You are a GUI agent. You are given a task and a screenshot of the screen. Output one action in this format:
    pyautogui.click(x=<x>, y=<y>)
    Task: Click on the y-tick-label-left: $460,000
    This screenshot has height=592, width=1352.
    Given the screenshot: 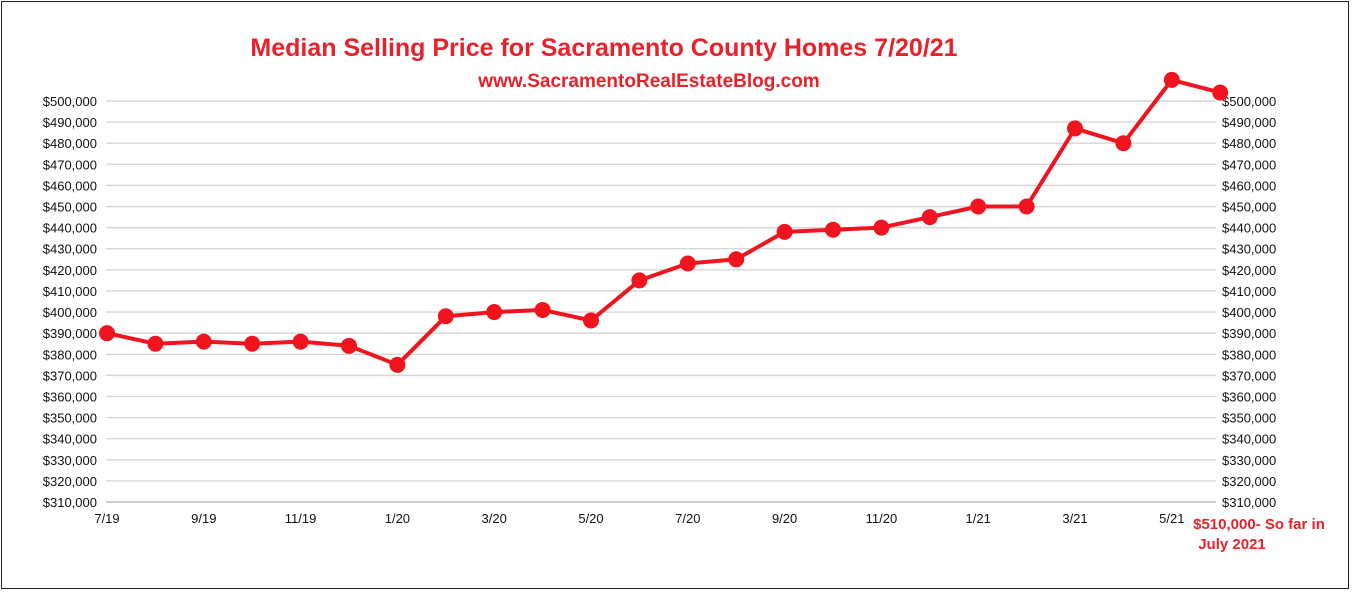 What is the action you would take?
    pyautogui.click(x=70, y=185)
    